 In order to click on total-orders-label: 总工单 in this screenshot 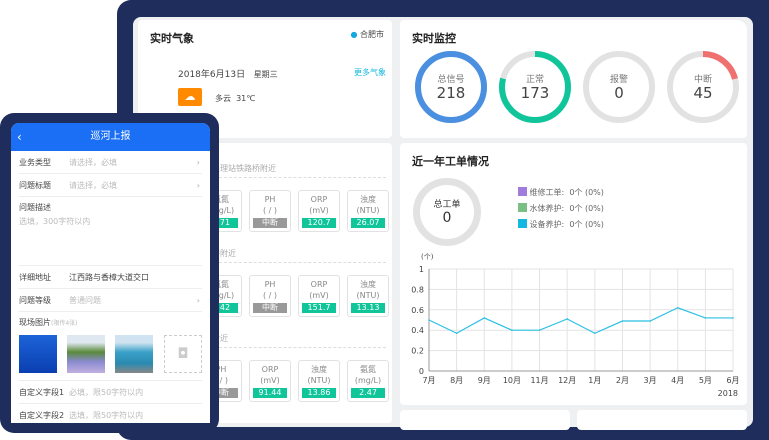, I will do `click(447, 205)`.